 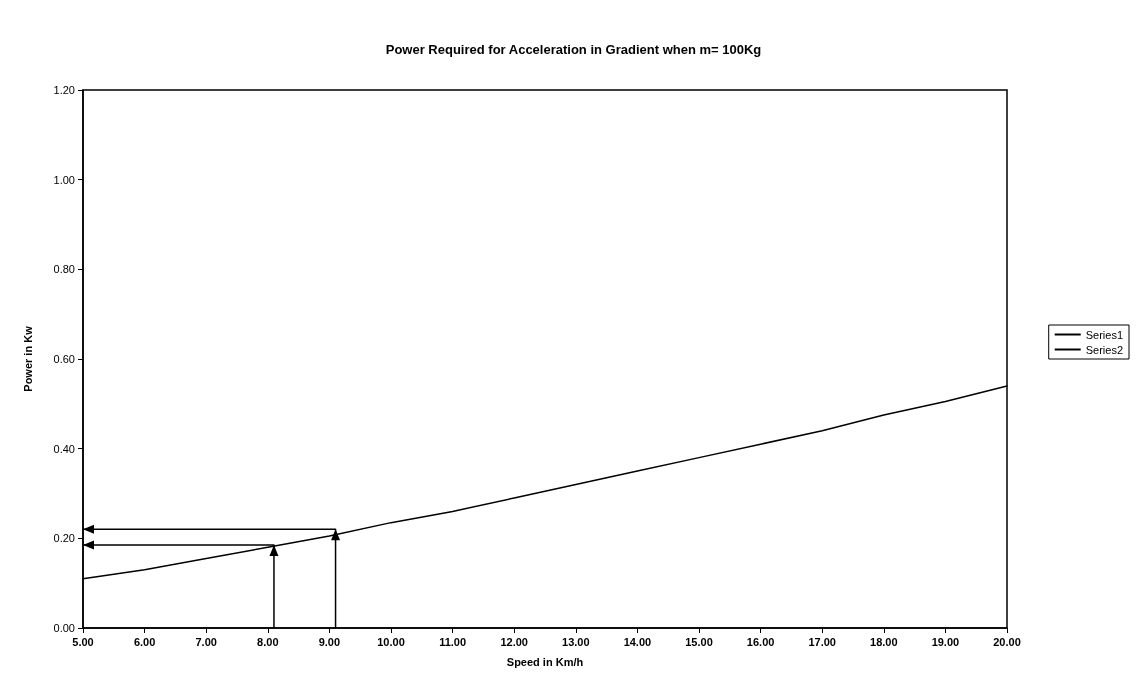 I want to click on x-tick-label: 9.00, so click(x=329, y=641).